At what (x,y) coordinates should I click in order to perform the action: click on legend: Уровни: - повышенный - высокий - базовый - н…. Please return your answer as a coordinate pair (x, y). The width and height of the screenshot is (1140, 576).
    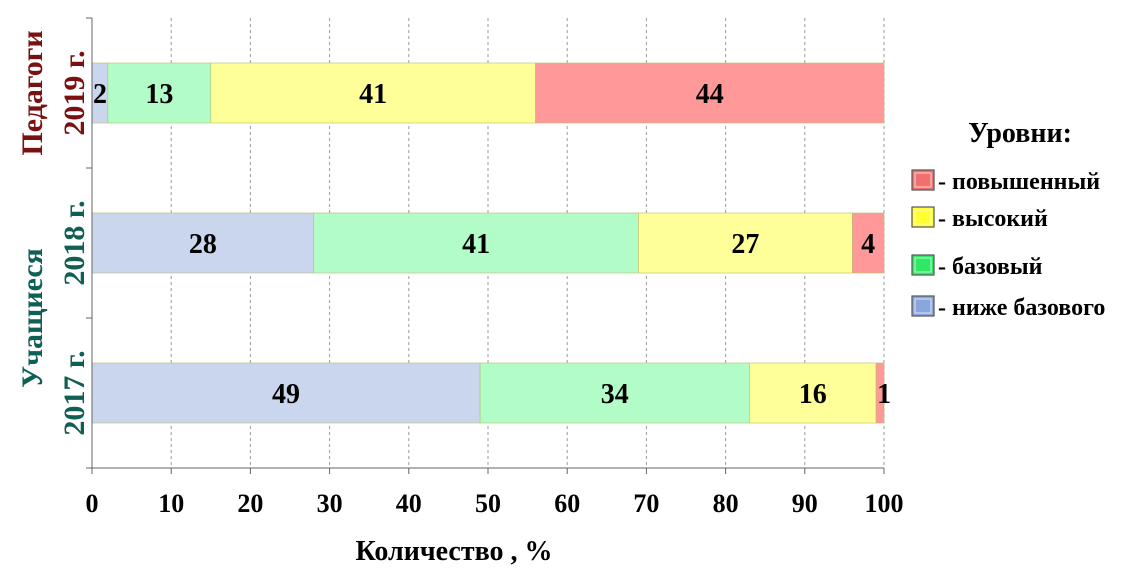
    Looking at the image, I should click on (1008, 219).